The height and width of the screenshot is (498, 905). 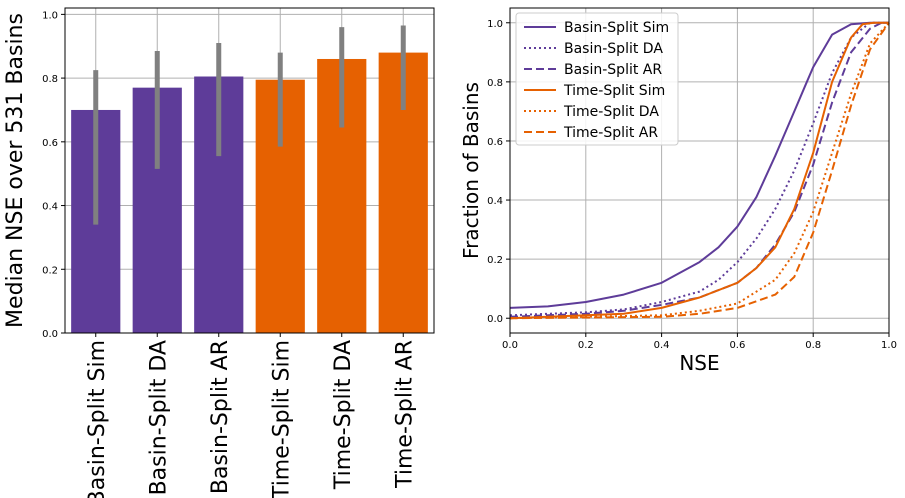 What do you see at coordinates (15, 170) in the screenshot?
I see `bar-chart-y-axis-label: Median NSE over 531 Basins` at bounding box center [15, 170].